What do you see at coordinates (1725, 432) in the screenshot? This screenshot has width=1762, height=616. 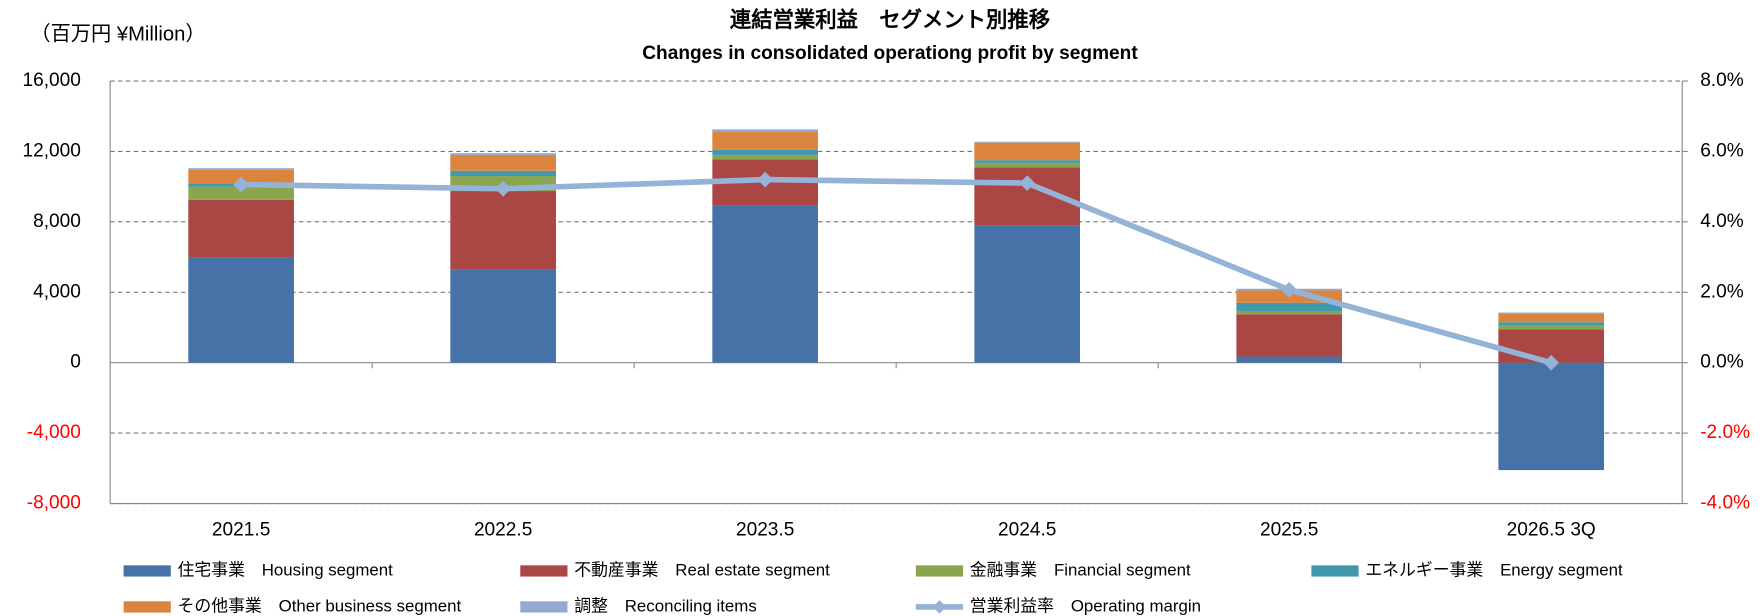 I see `y2-tick-label: -2.0%` at bounding box center [1725, 432].